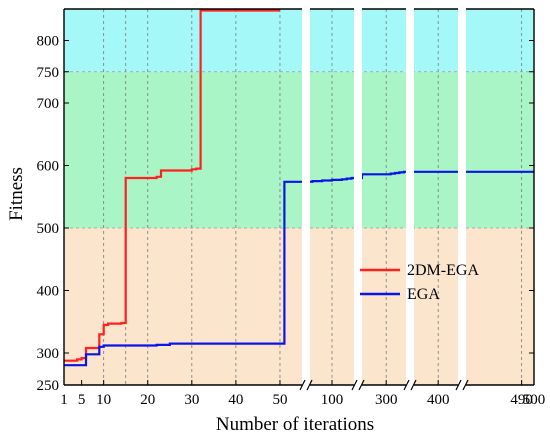 This screenshot has height=439, width=550. I want to click on x-tick-label-20: 20, so click(147, 400).